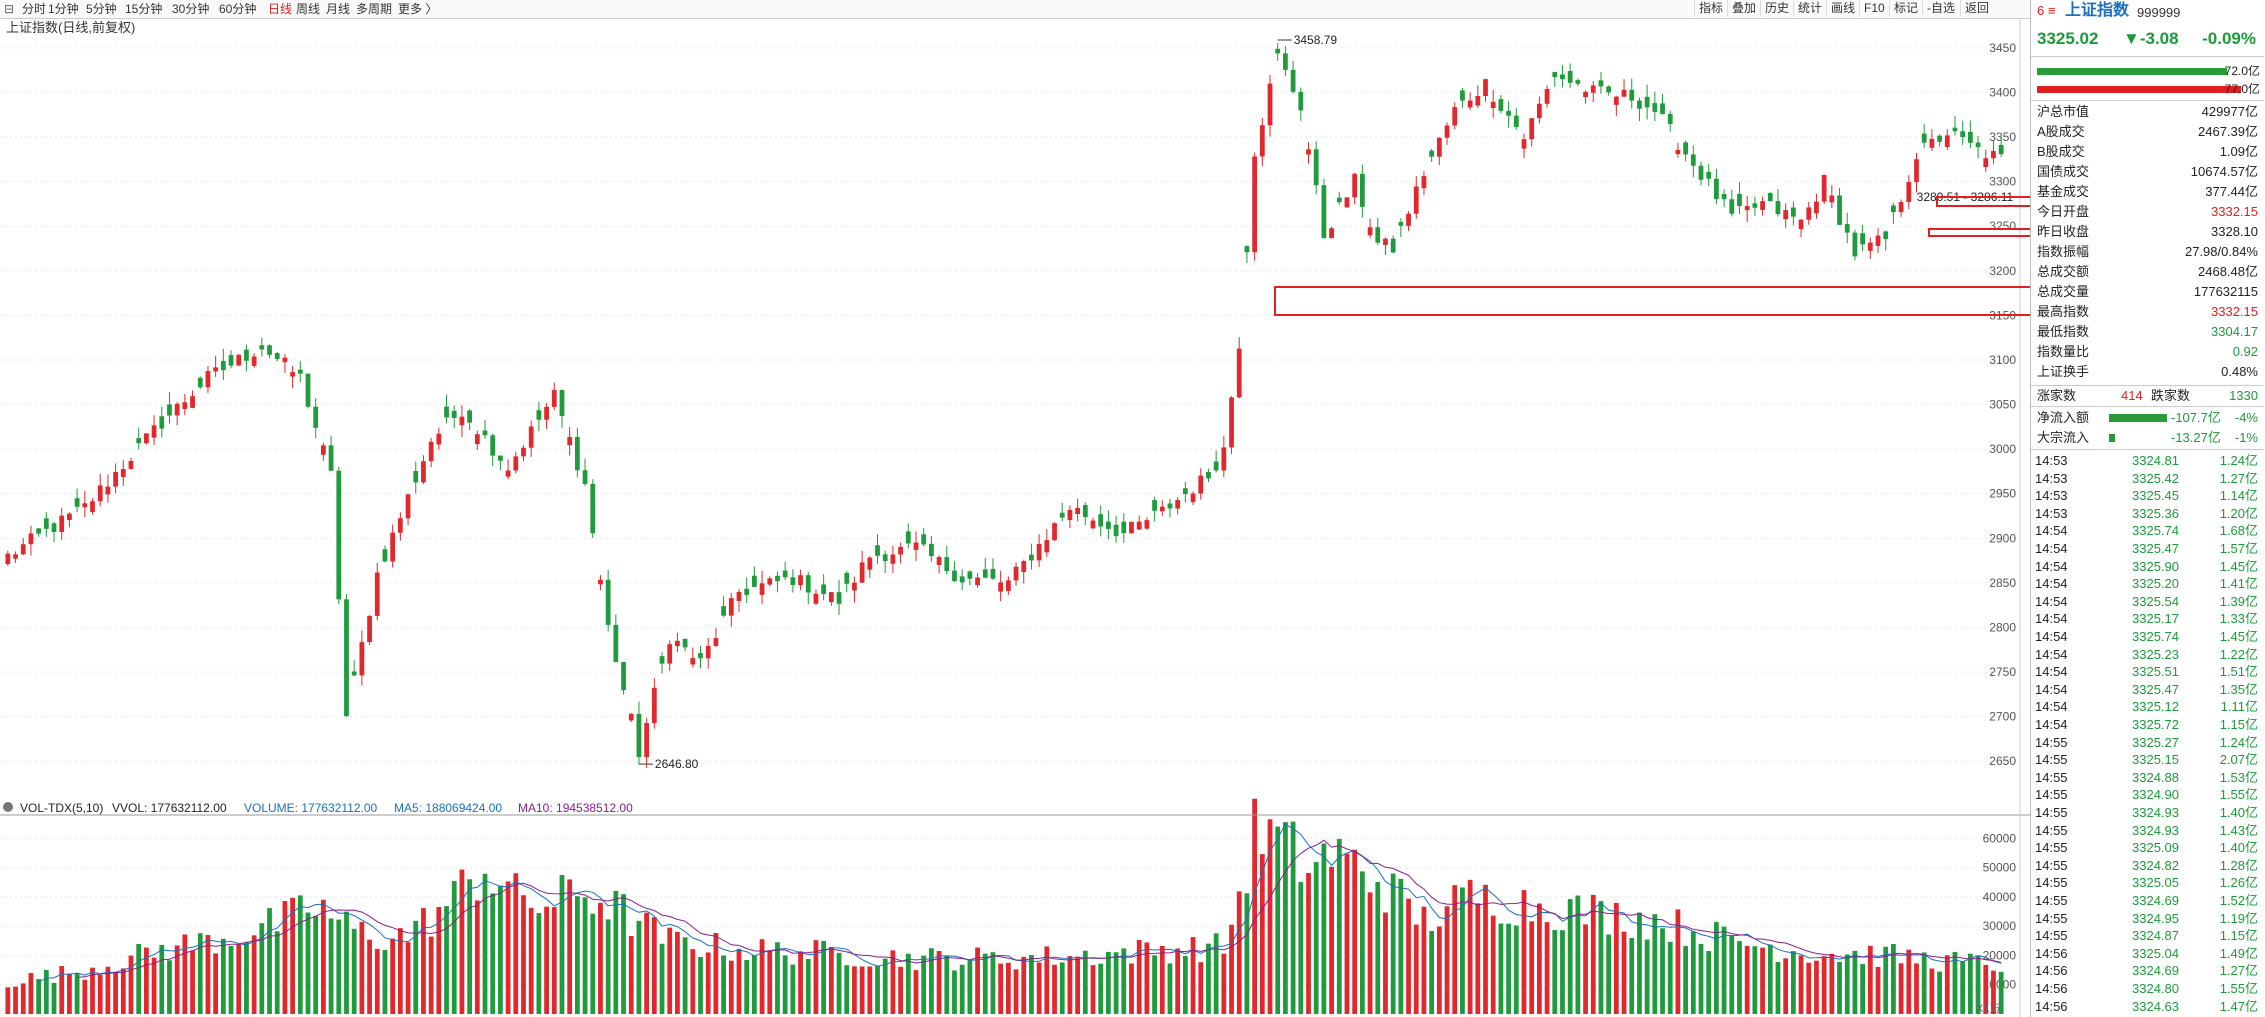 The height and width of the screenshot is (1017, 2265). Describe the element at coordinates (1776, 8) in the screenshot. I see `history-button: 历史` at that location.